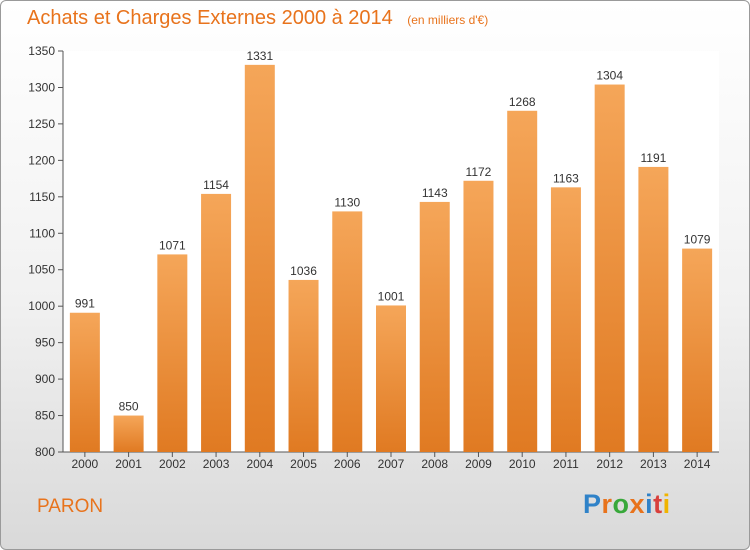  Describe the element at coordinates (128, 464) in the screenshot. I see `x-tick-label: 2001` at that location.